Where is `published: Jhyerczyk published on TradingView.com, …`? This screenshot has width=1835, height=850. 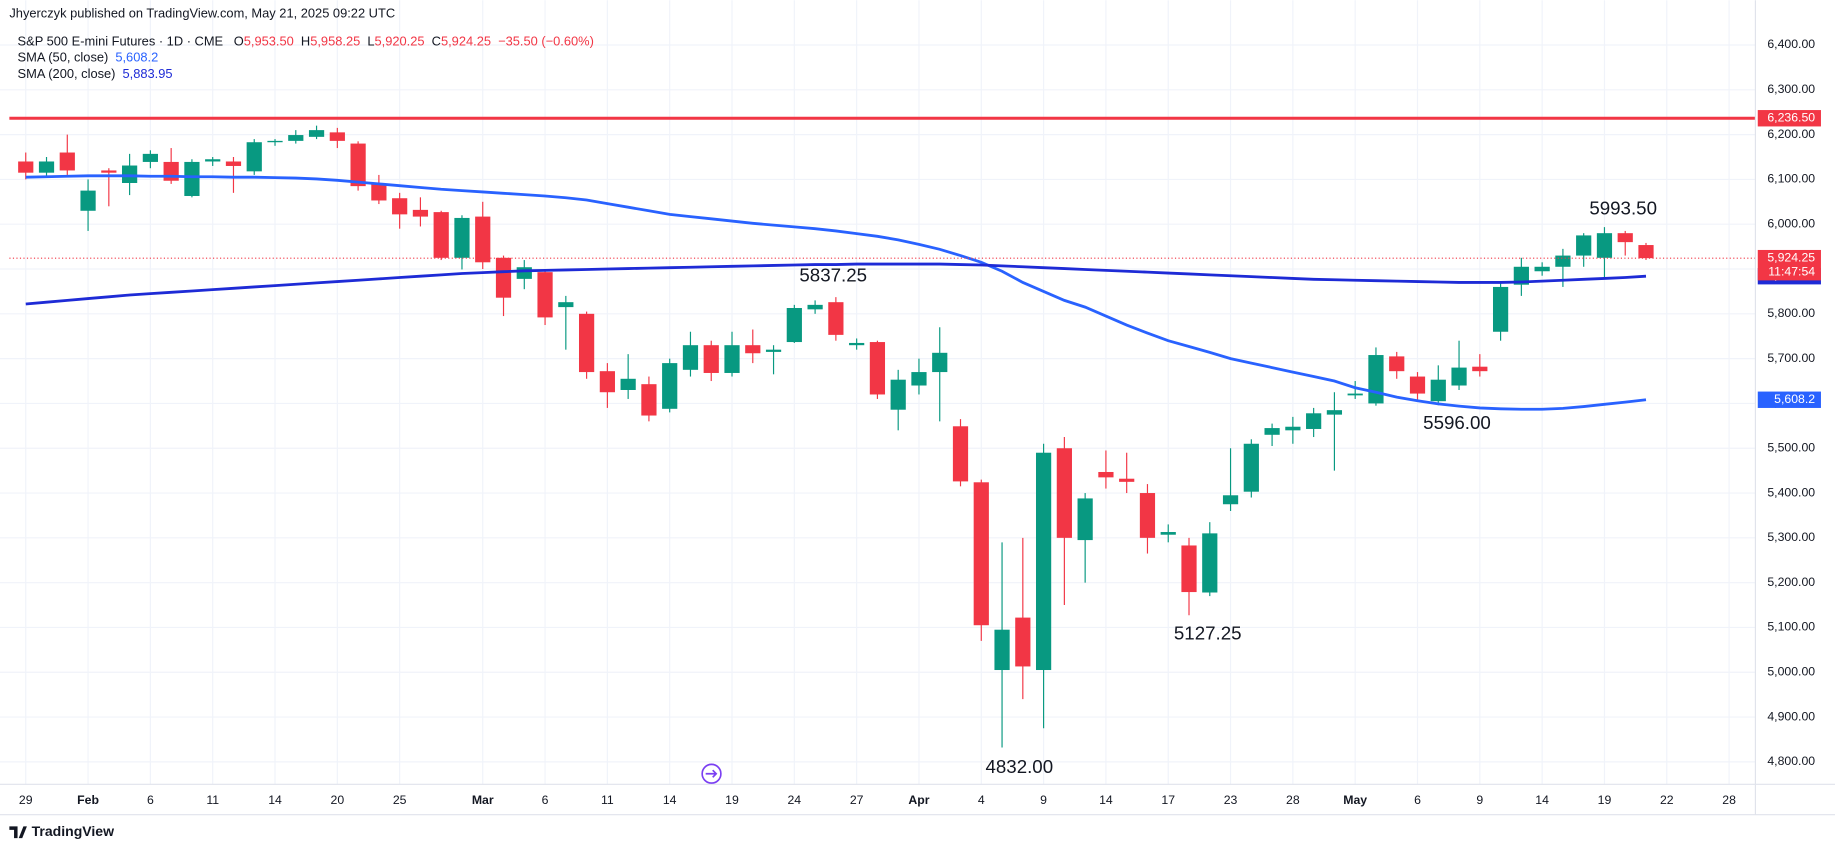
published: Jhyerczyk published on TradingView.com, … is located at coordinates (202, 13).